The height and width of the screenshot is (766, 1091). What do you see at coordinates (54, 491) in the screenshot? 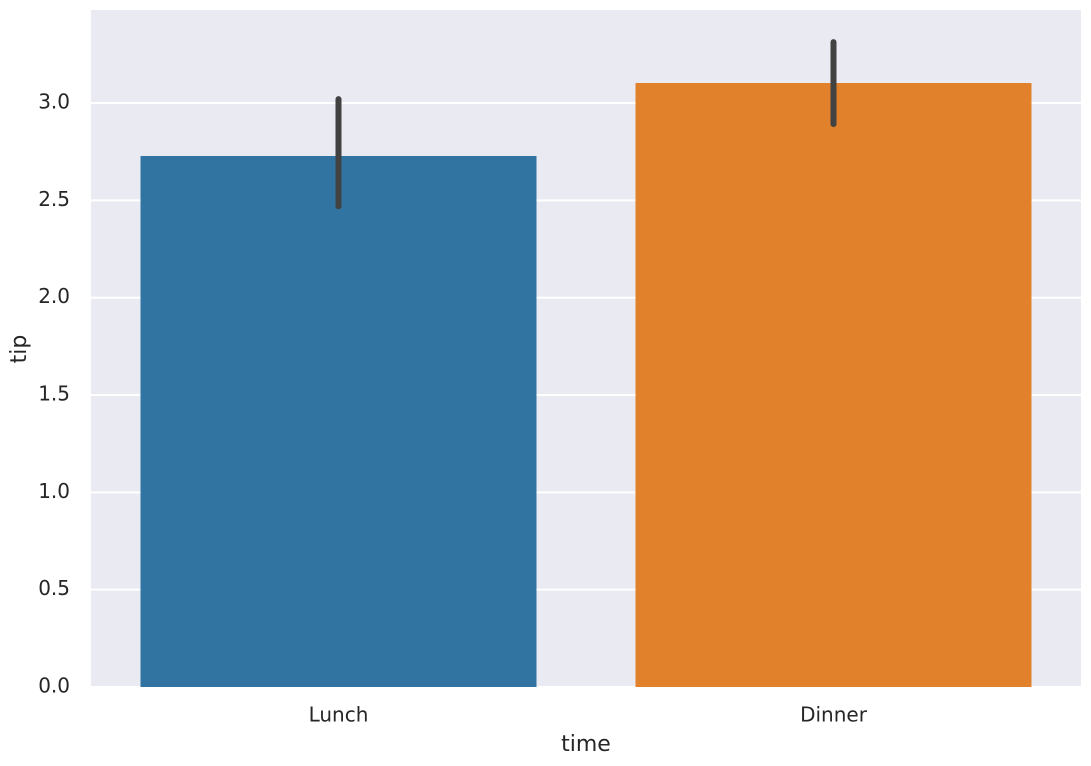
I see `y-tick-label: 1.0` at bounding box center [54, 491].